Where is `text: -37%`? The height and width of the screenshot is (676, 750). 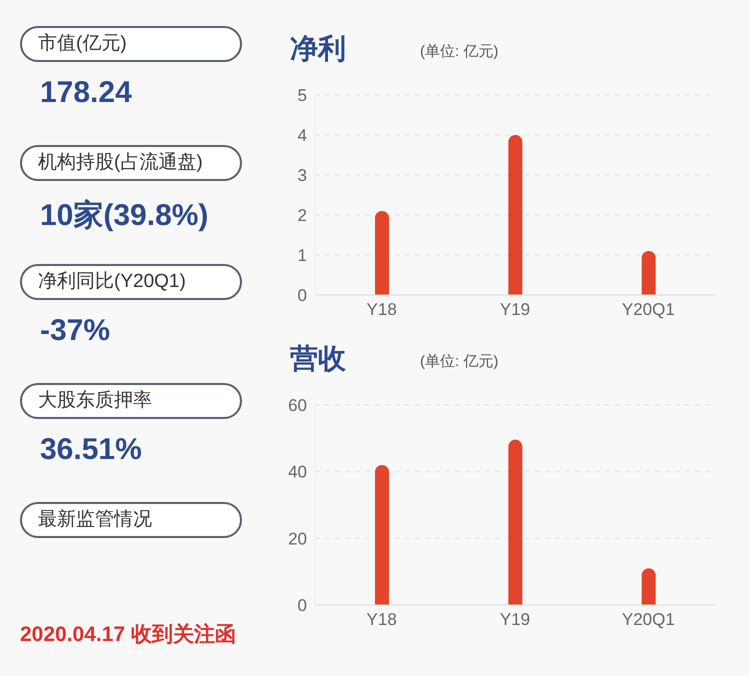
text: -37% is located at coordinates (75, 331).